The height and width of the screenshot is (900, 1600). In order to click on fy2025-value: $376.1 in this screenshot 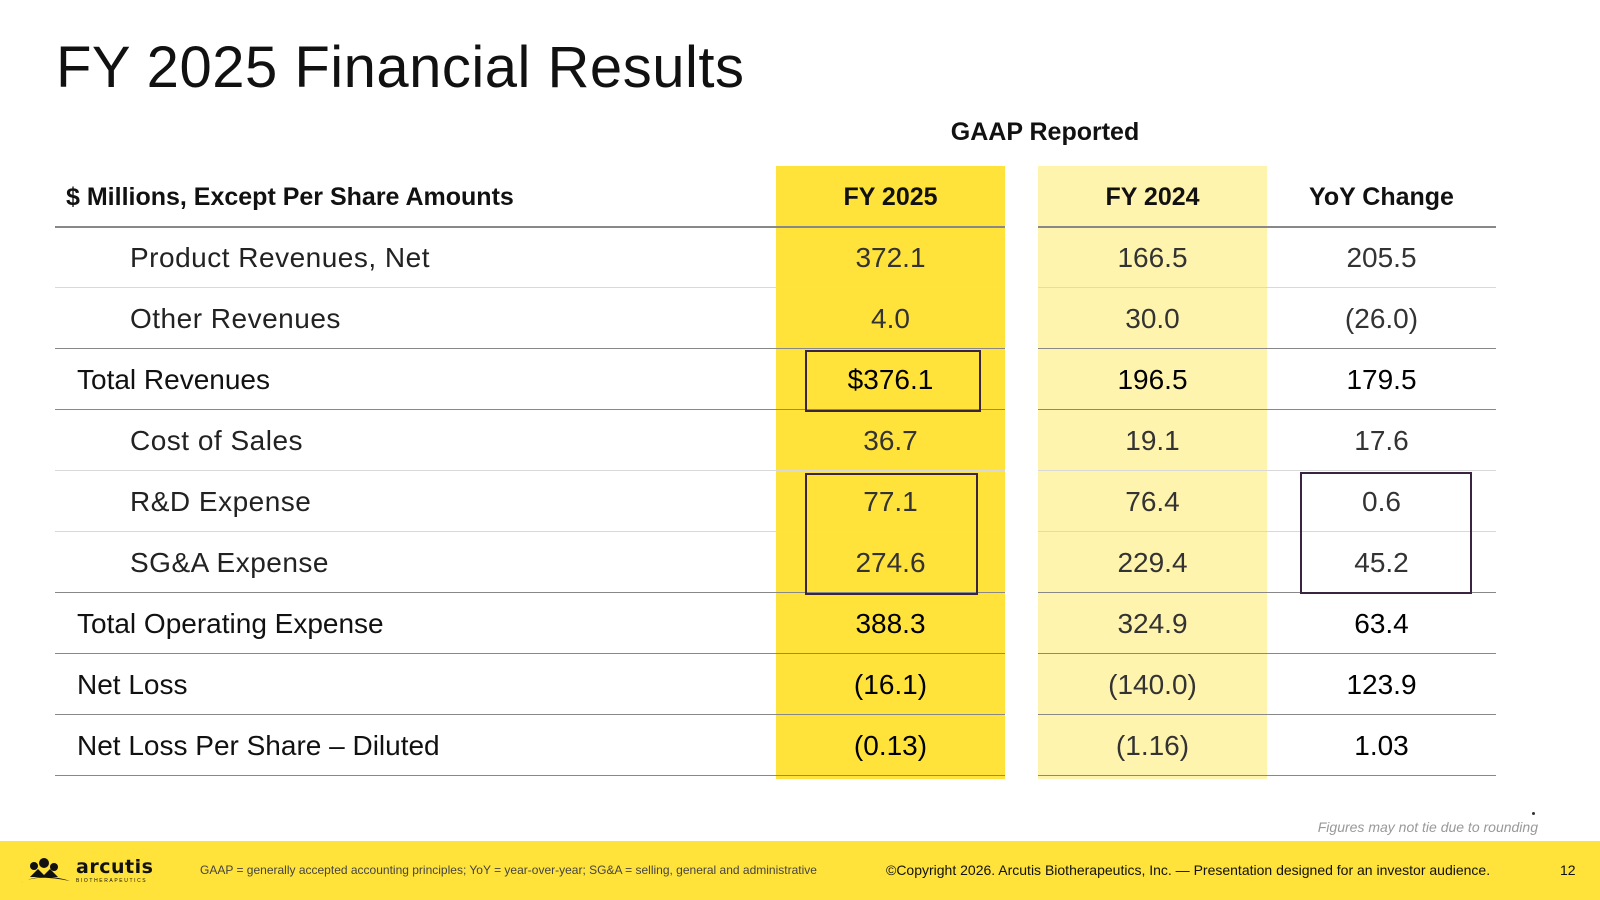, I will do `click(890, 379)`.